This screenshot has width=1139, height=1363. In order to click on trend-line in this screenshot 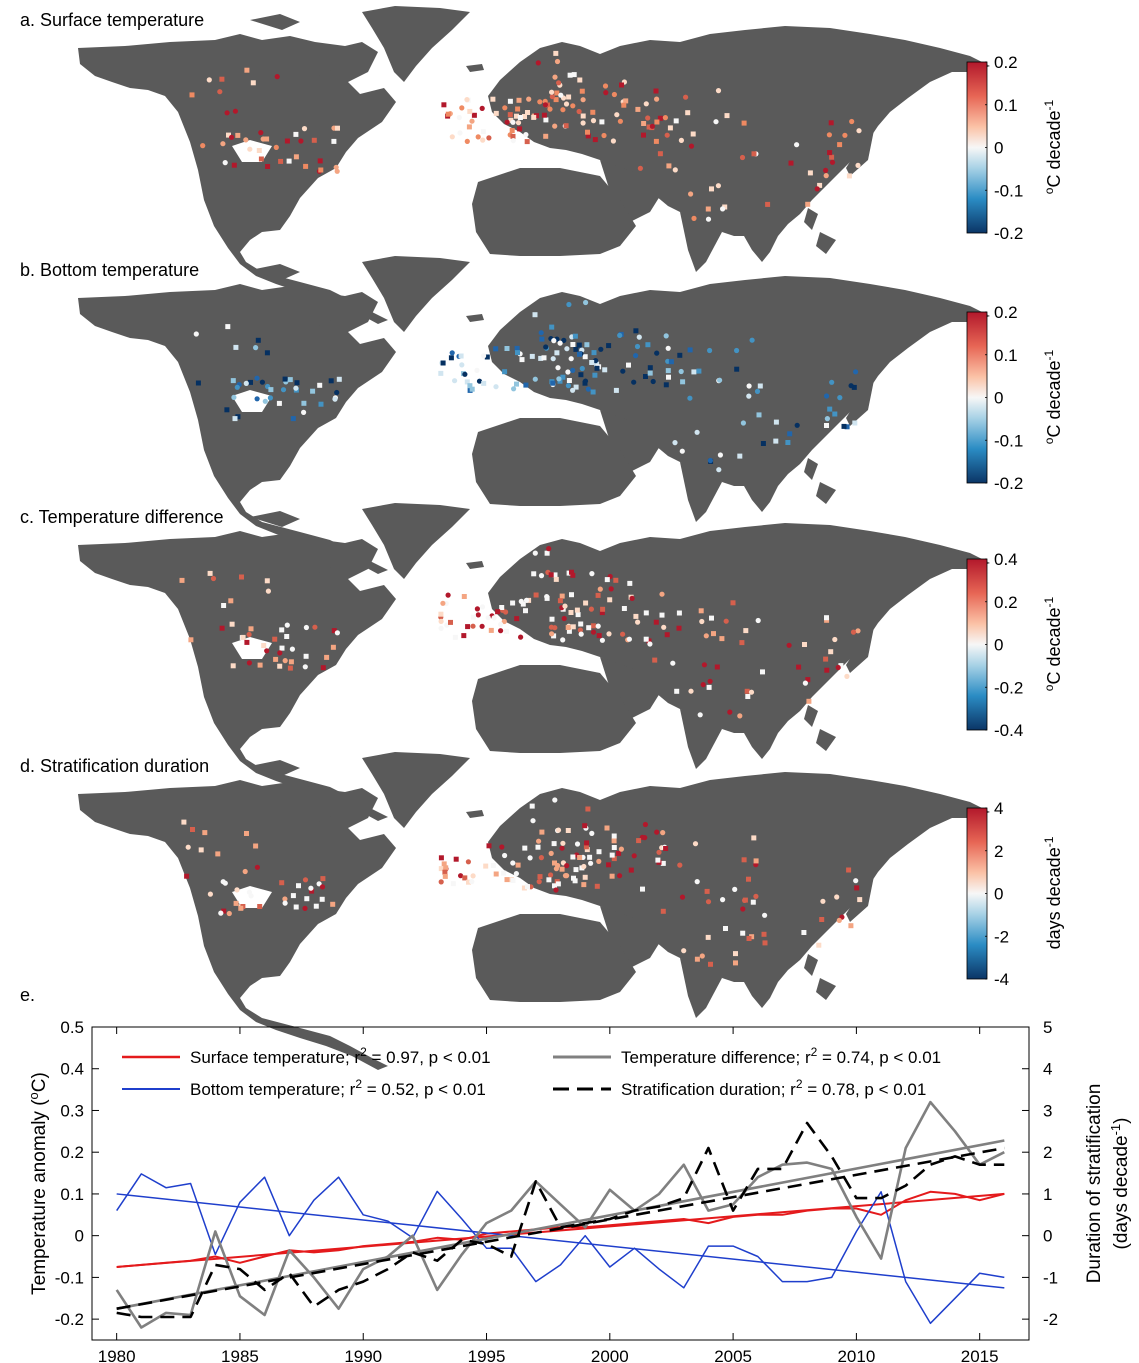, I will do `click(560, 1228)`.